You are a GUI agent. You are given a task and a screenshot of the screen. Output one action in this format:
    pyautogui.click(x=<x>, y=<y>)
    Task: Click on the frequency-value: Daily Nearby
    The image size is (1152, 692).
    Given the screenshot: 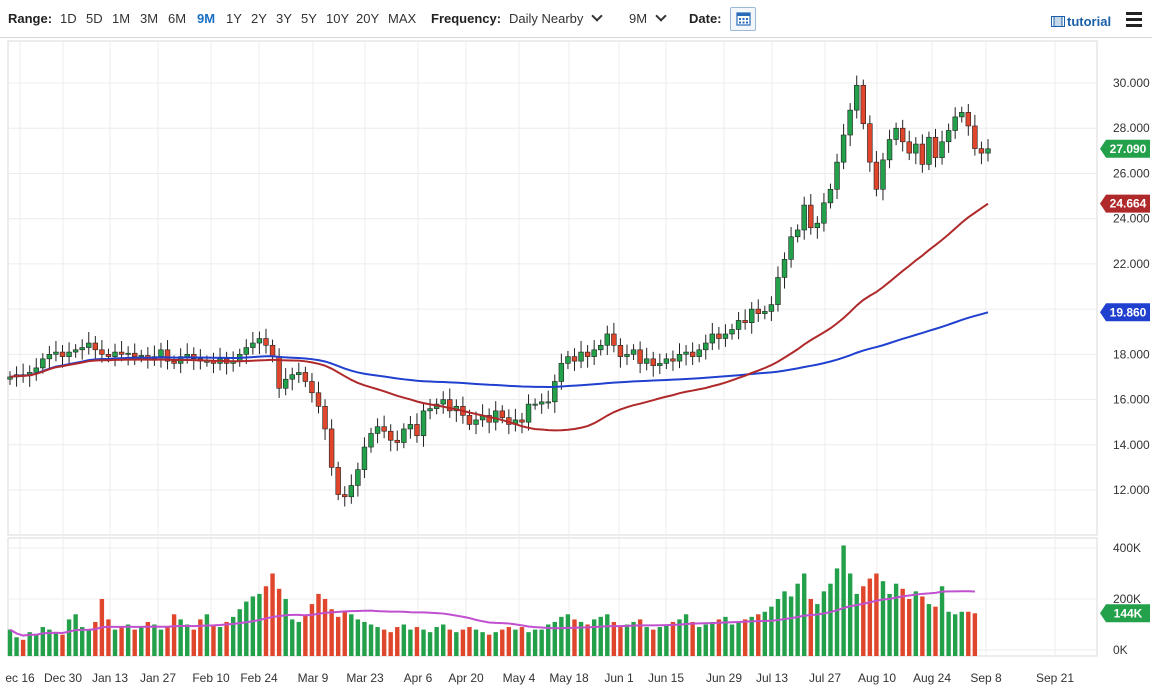 What is the action you would take?
    pyautogui.click(x=546, y=18)
    